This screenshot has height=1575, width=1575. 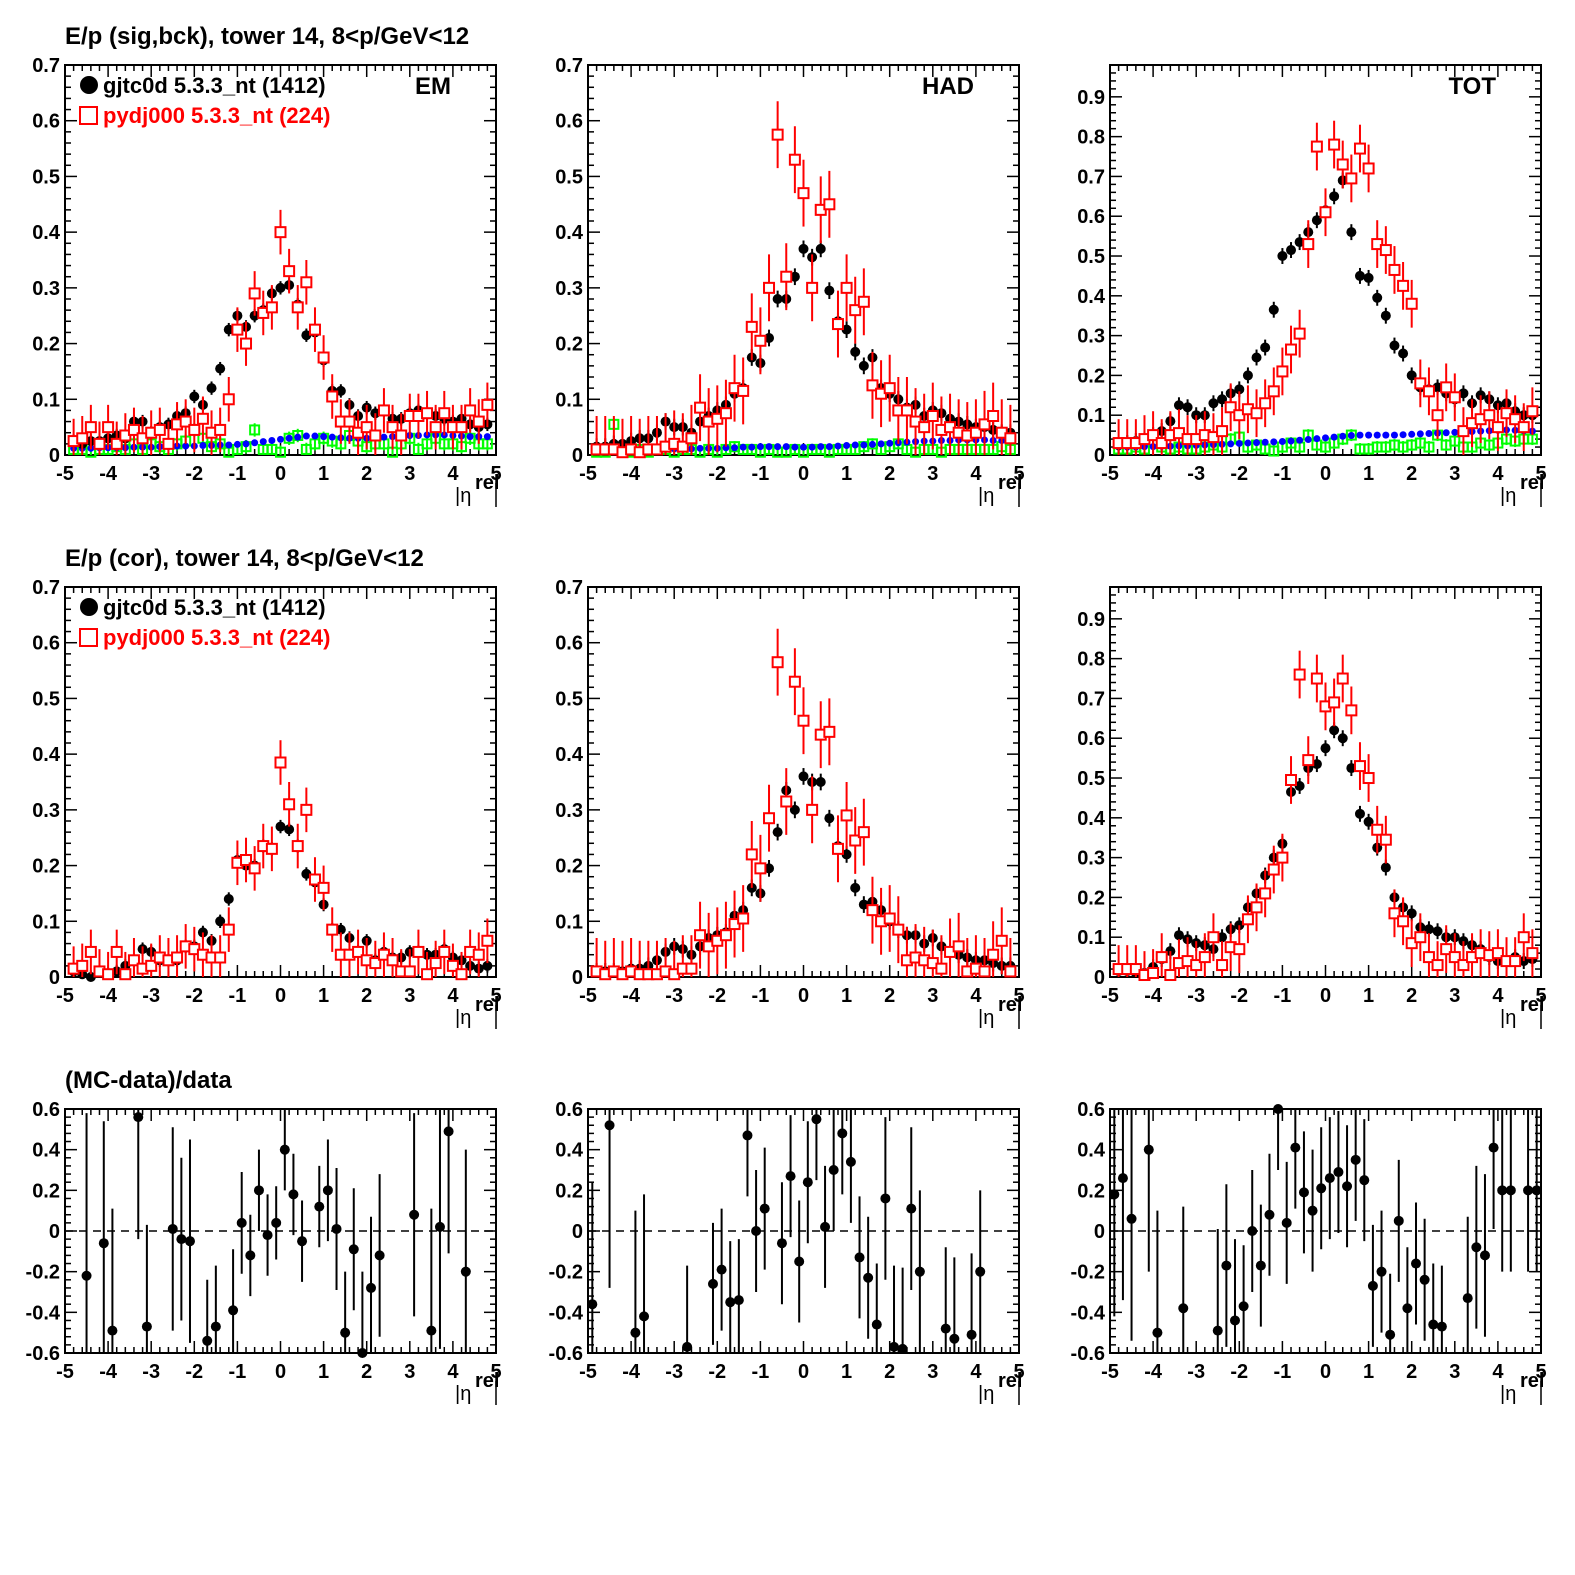 I want to click on panel-tag: HAD, so click(x=948, y=86).